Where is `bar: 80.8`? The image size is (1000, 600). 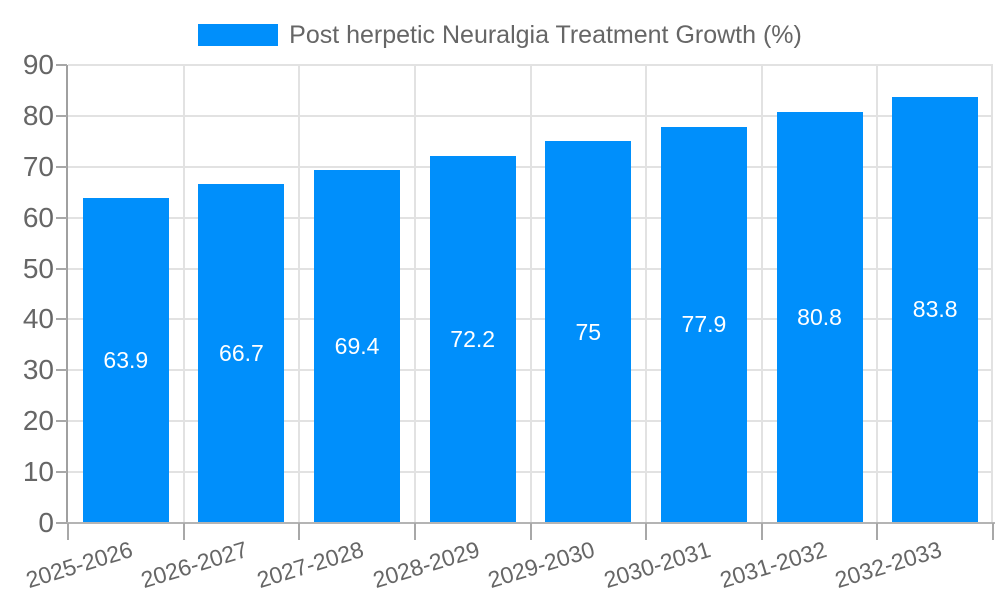
bar: 80.8 is located at coordinates (819, 317).